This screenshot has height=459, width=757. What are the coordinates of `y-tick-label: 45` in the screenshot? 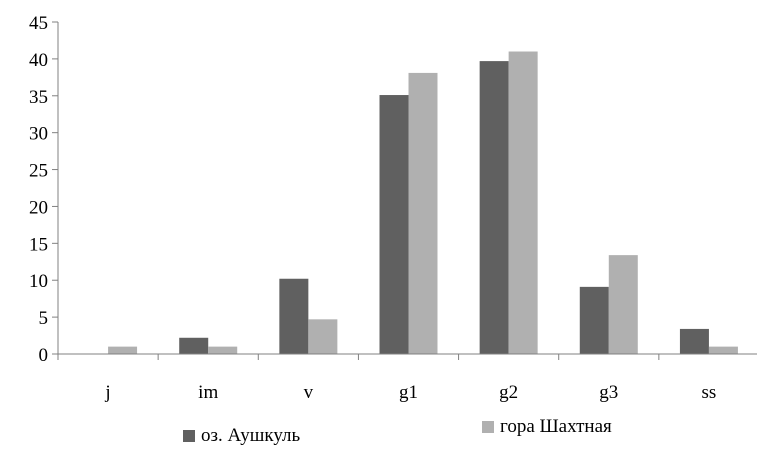 It's located at (38, 23).